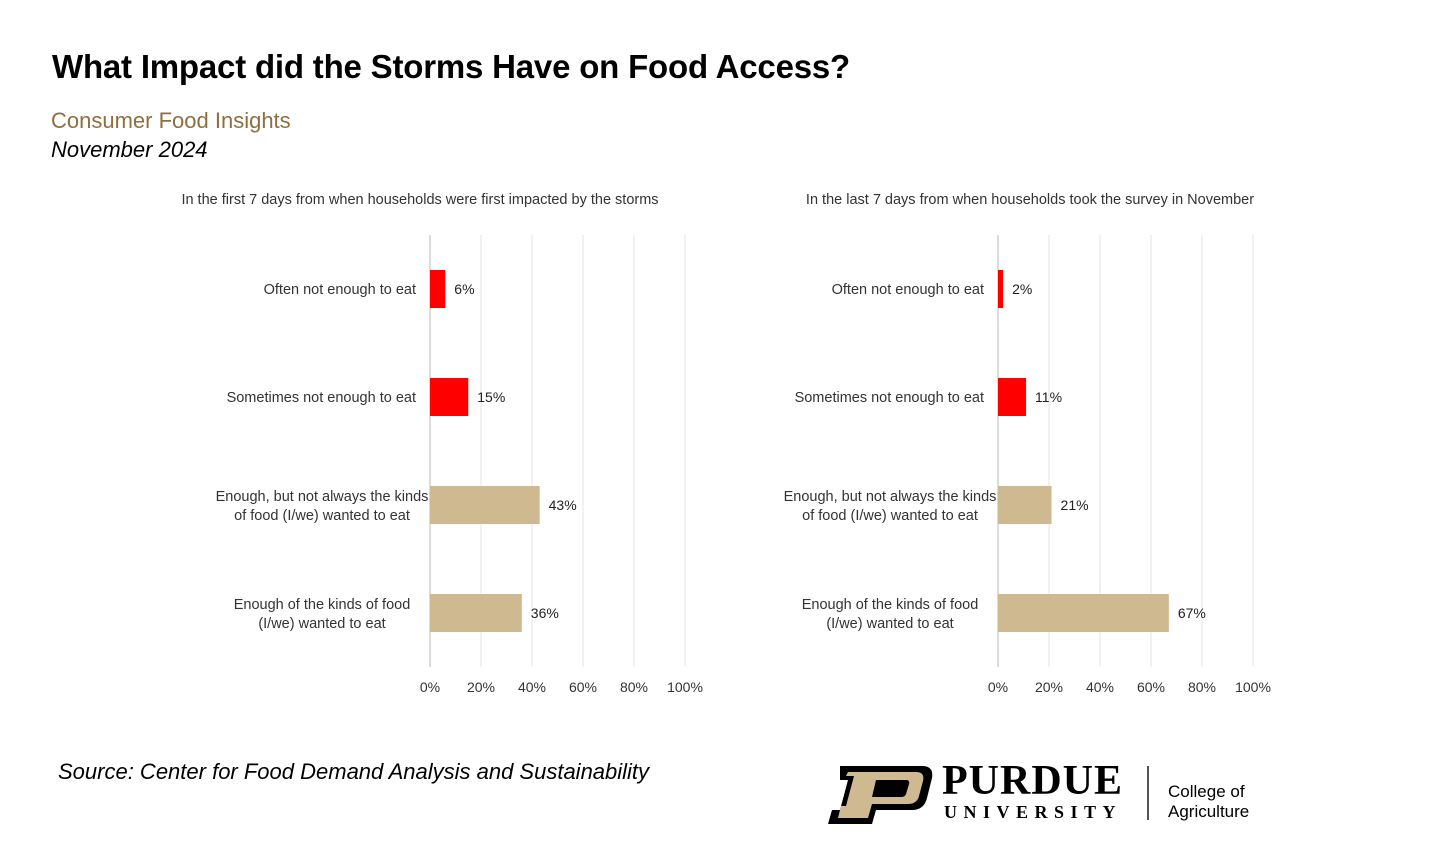 This screenshot has width=1440, height=864. Describe the element at coordinates (464, 289) in the screenshot. I see `data-label: 6%` at that location.